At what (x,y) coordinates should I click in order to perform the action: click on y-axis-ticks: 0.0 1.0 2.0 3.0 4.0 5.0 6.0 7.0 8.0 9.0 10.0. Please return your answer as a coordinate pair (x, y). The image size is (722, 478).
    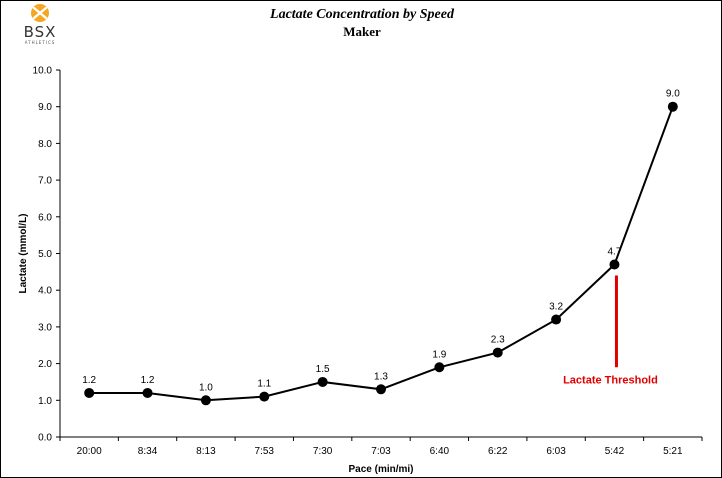
    Looking at the image, I should click on (46, 255).